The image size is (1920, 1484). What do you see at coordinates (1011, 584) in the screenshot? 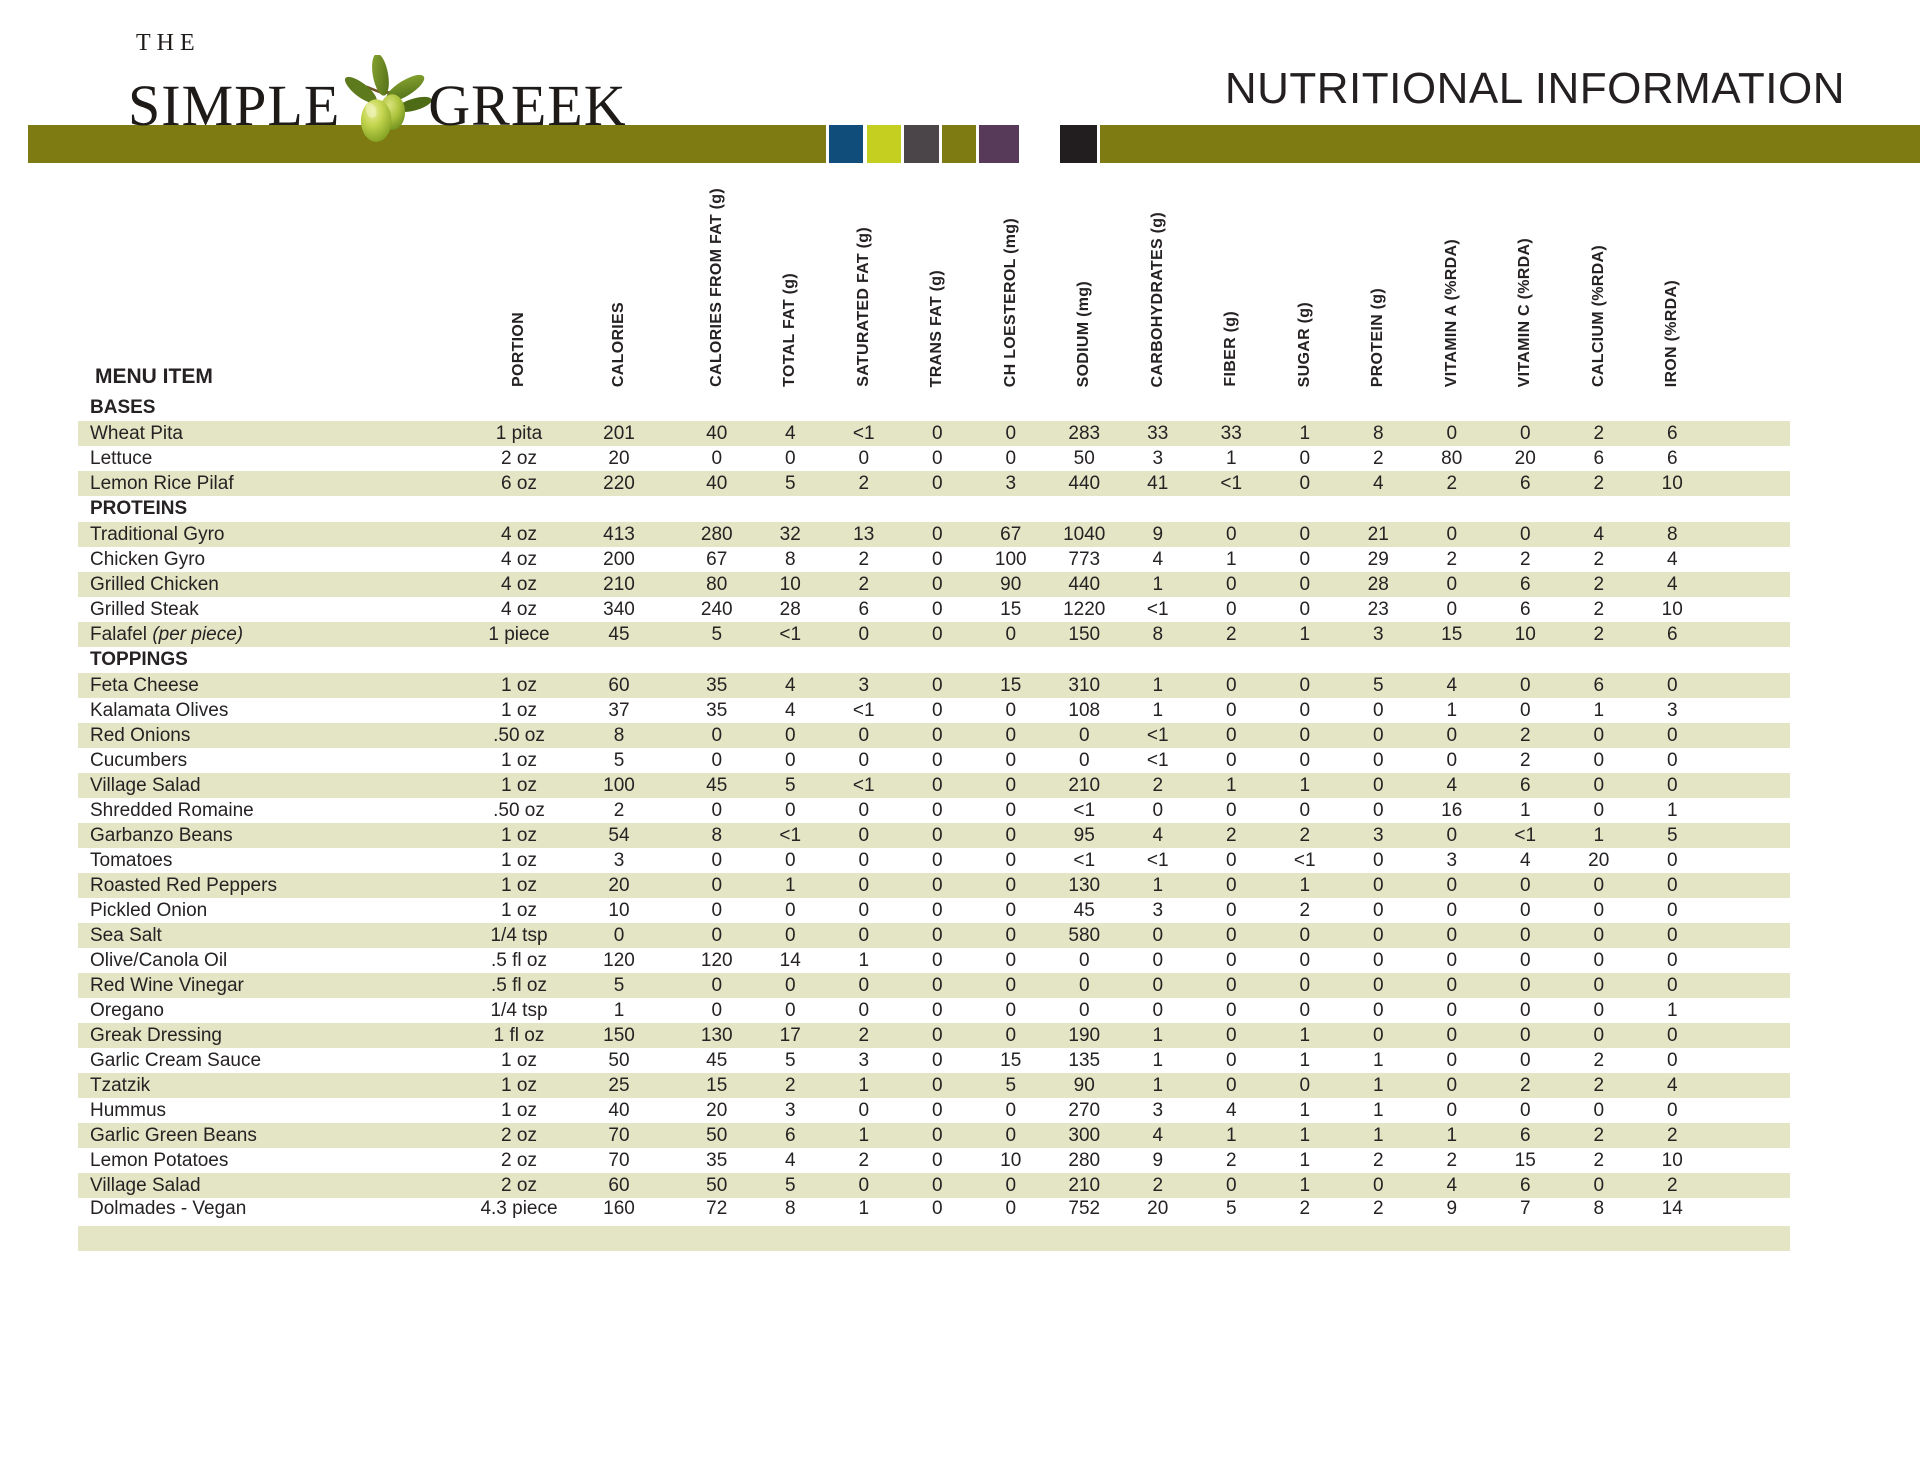
I see `value-cell: 90` at bounding box center [1011, 584].